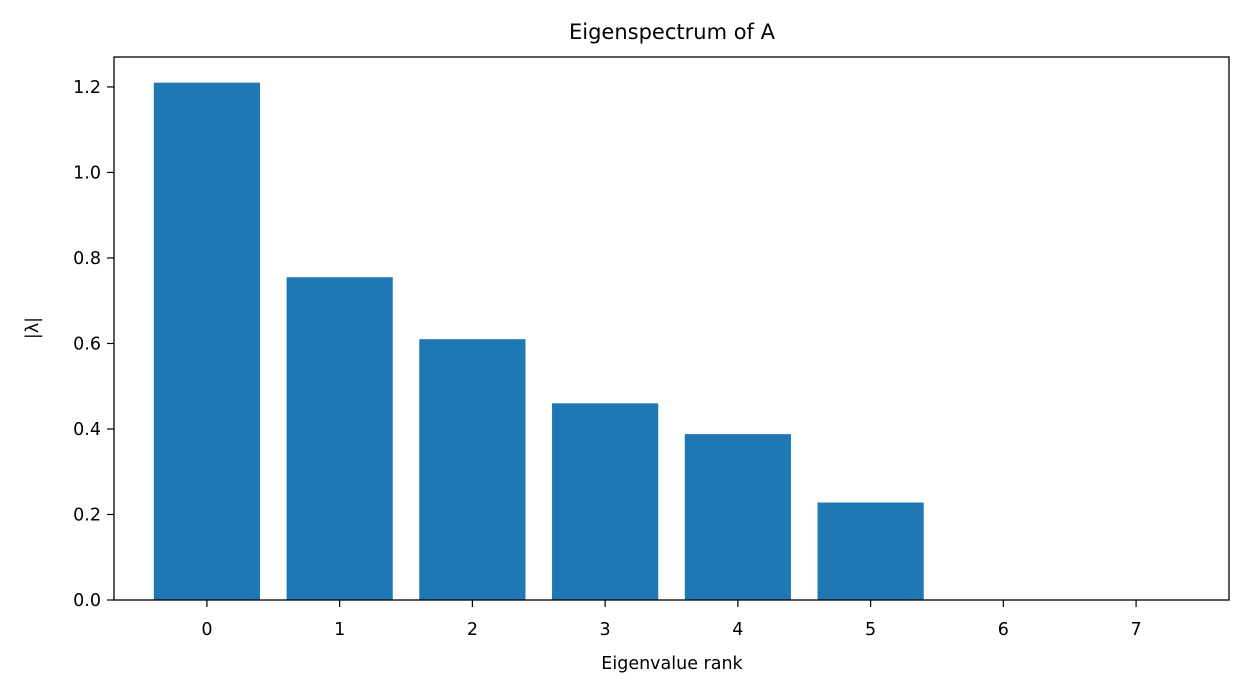 This screenshot has width=1248, height=693. I want to click on y-axis: 0.0 0.2 0.4 0.6 0.8 1.0 1.2, so click(93, 344).